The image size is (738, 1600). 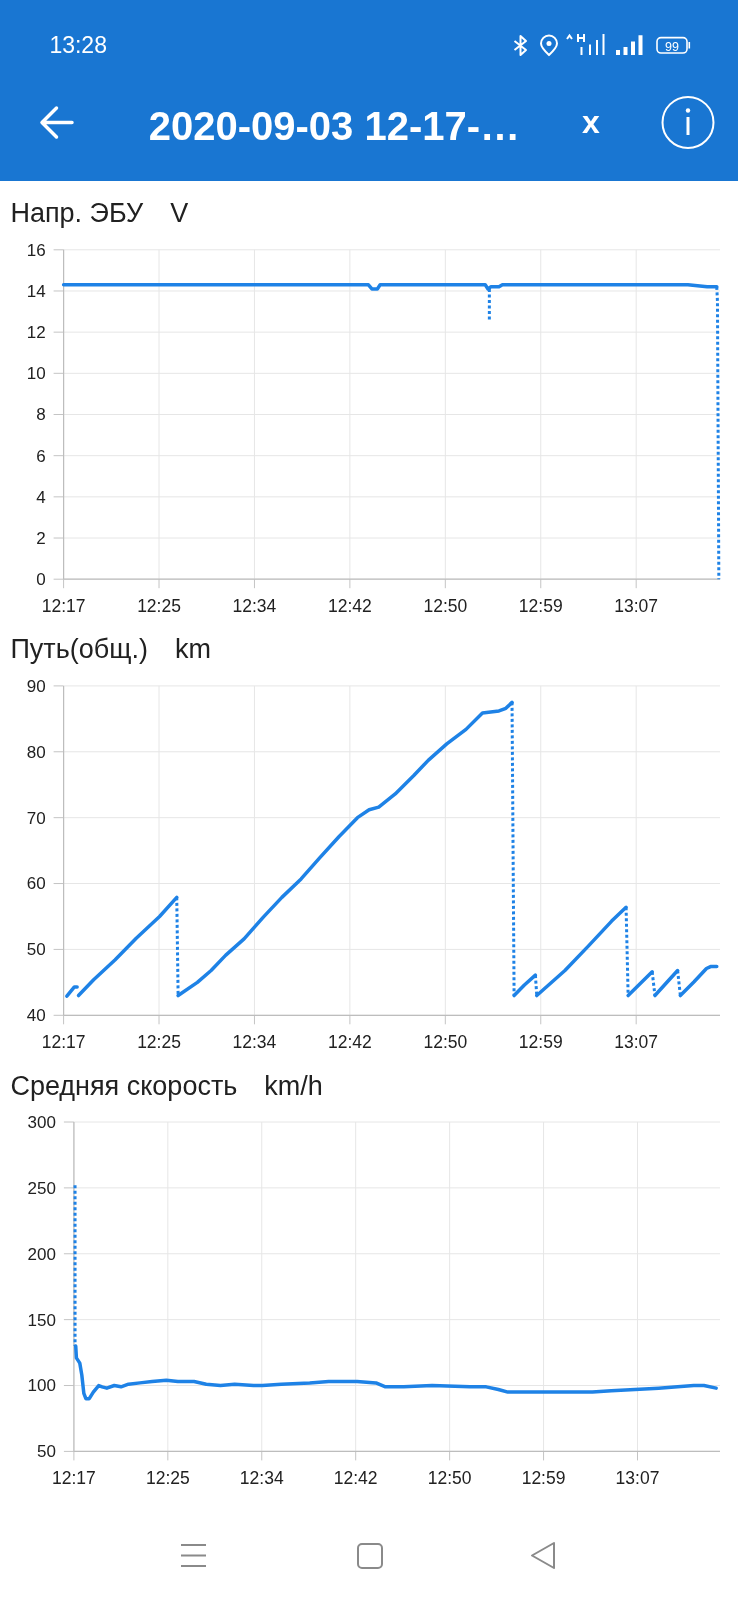 What do you see at coordinates (41, 1320) in the screenshot?
I see `y-tick-label: 150` at bounding box center [41, 1320].